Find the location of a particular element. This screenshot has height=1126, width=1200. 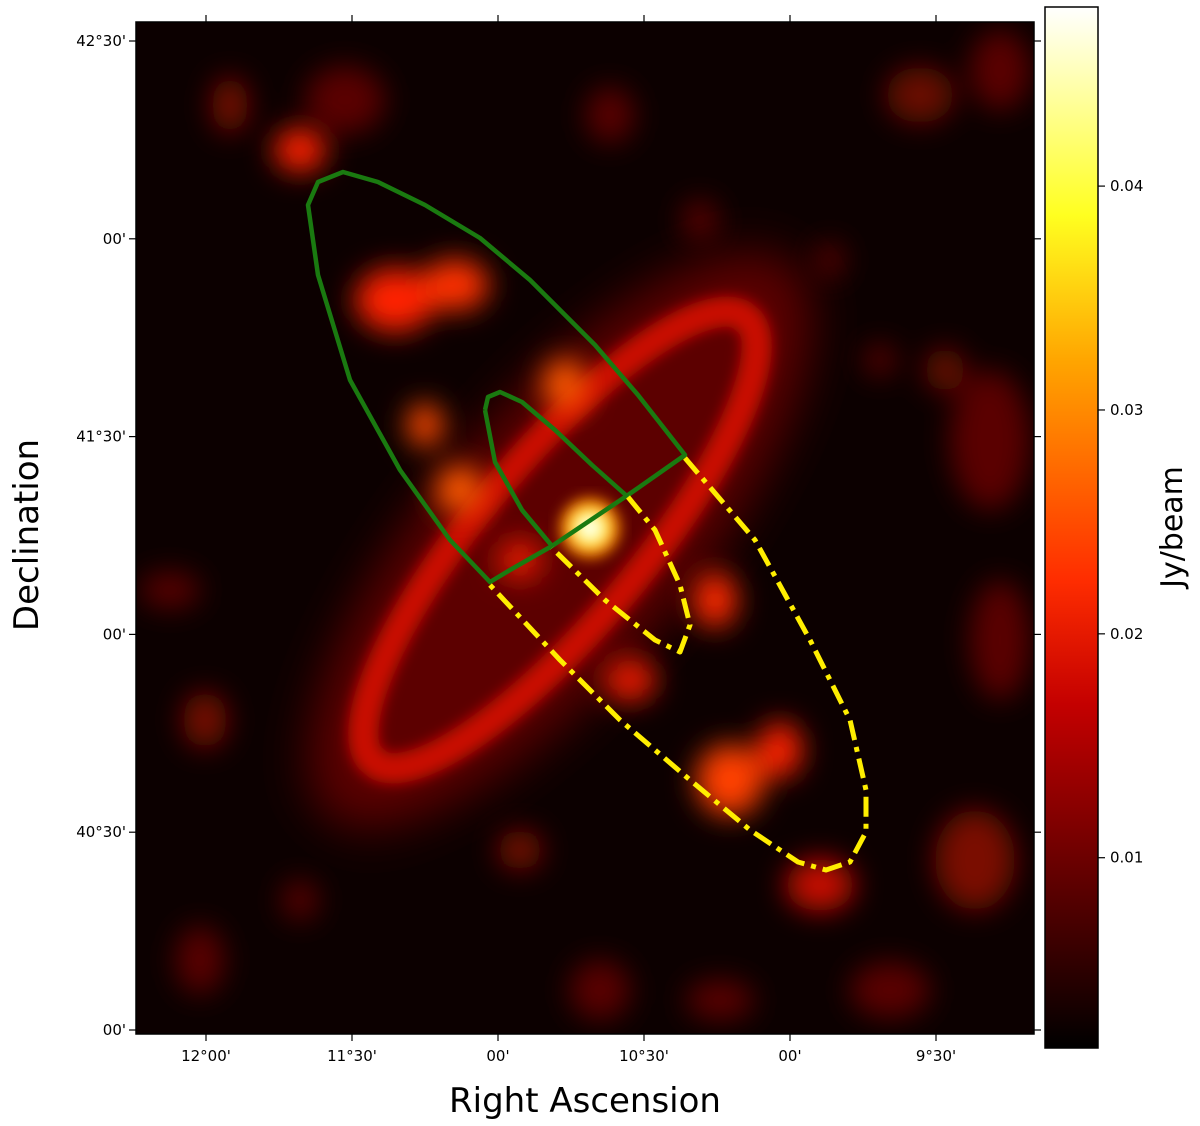

colorbar-tick-label: 0.01 is located at coordinates (1126, 858).